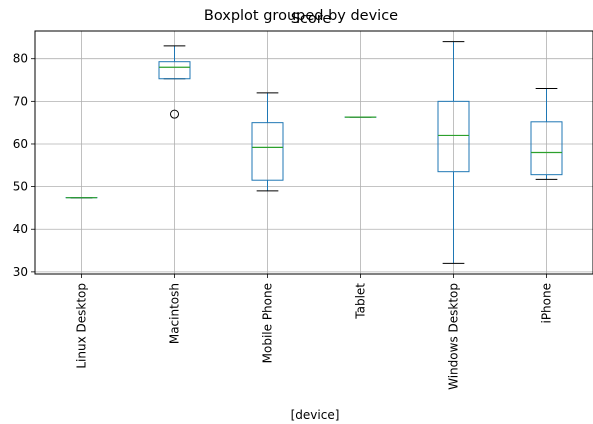  Describe the element at coordinates (174, 114) in the screenshot. I see `outlier-point` at that location.